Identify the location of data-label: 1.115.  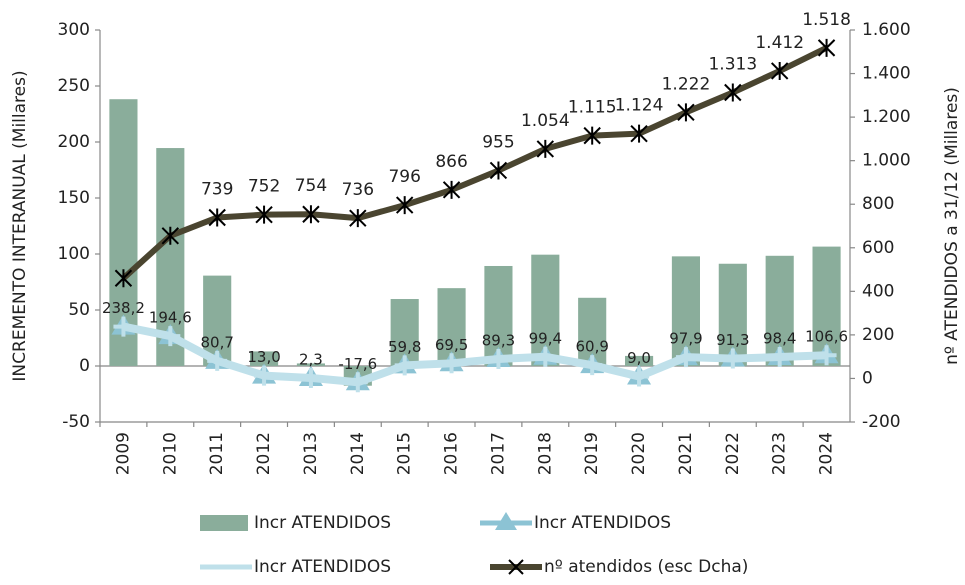
(592, 108).